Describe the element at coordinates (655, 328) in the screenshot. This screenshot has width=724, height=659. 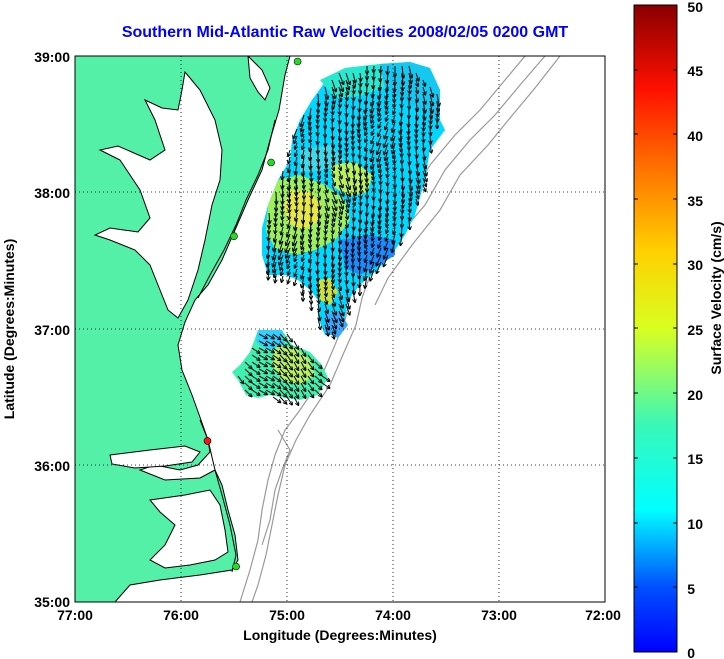
I see `colorbar` at that location.